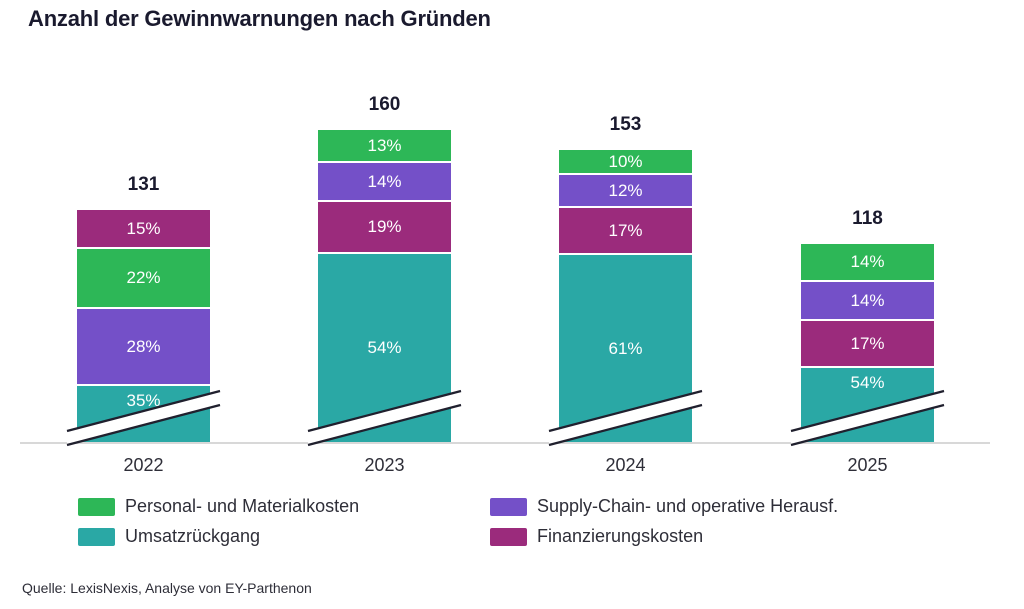 Image resolution: width=1024 pixels, height=609 pixels. I want to click on x-axis-tick-label: 2023, so click(384, 465).